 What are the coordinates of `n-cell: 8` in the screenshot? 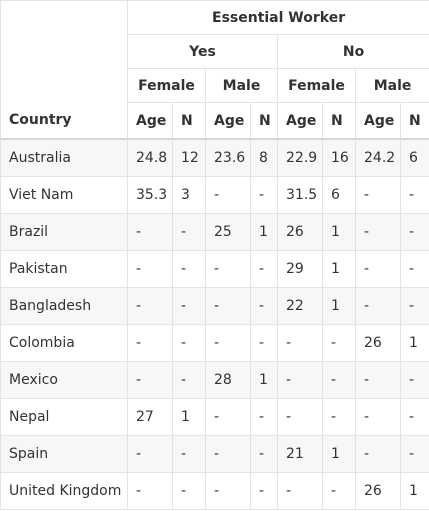 It's located at (264, 157).